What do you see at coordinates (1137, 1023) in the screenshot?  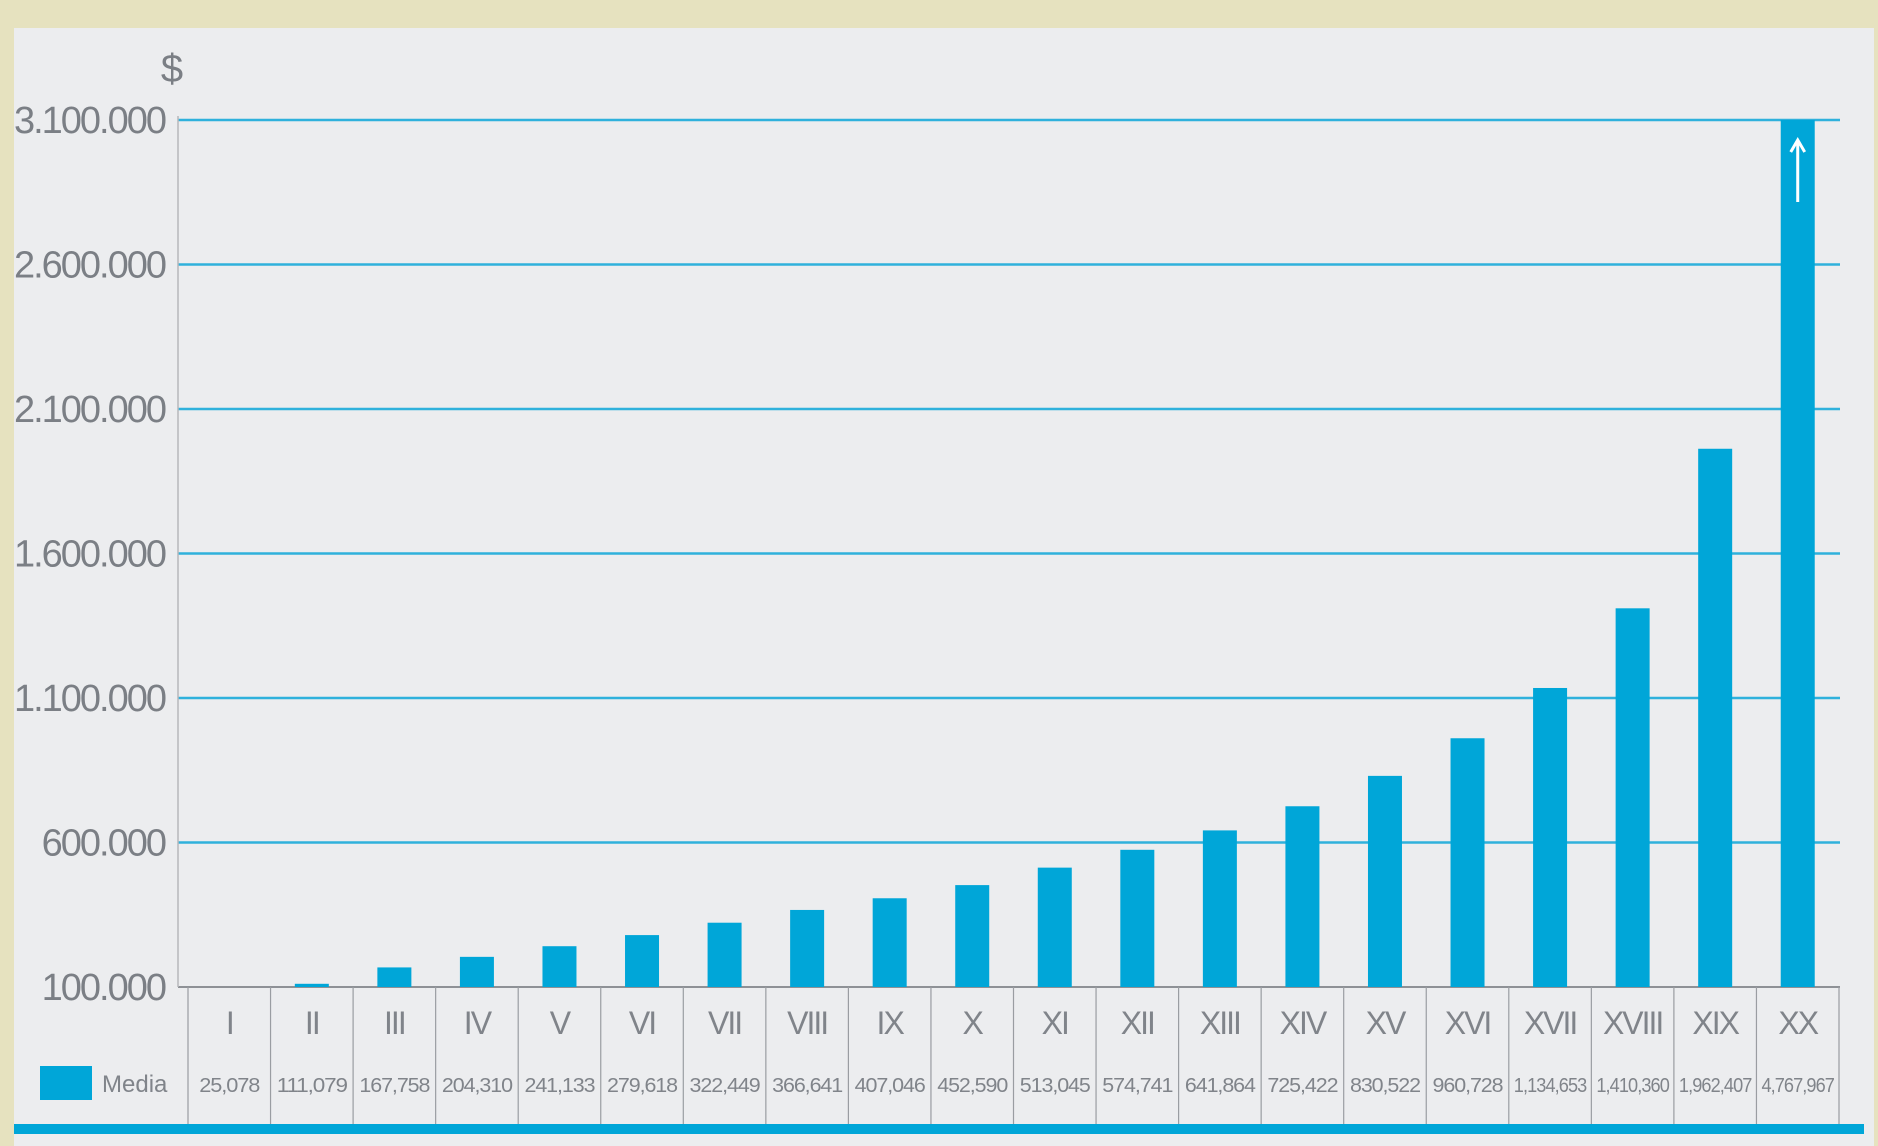 I see `x-tick-label: XII` at bounding box center [1137, 1023].